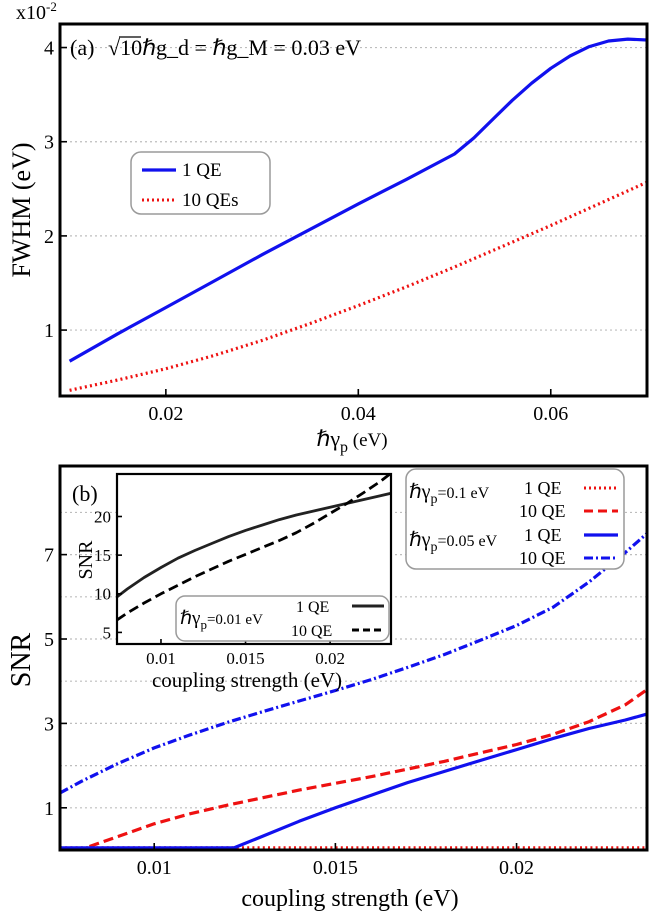 The width and height of the screenshot is (649, 918). What do you see at coordinates (49, 724) in the screenshot?
I see `panel-b-ytick-label-1: 3` at bounding box center [49, 724].